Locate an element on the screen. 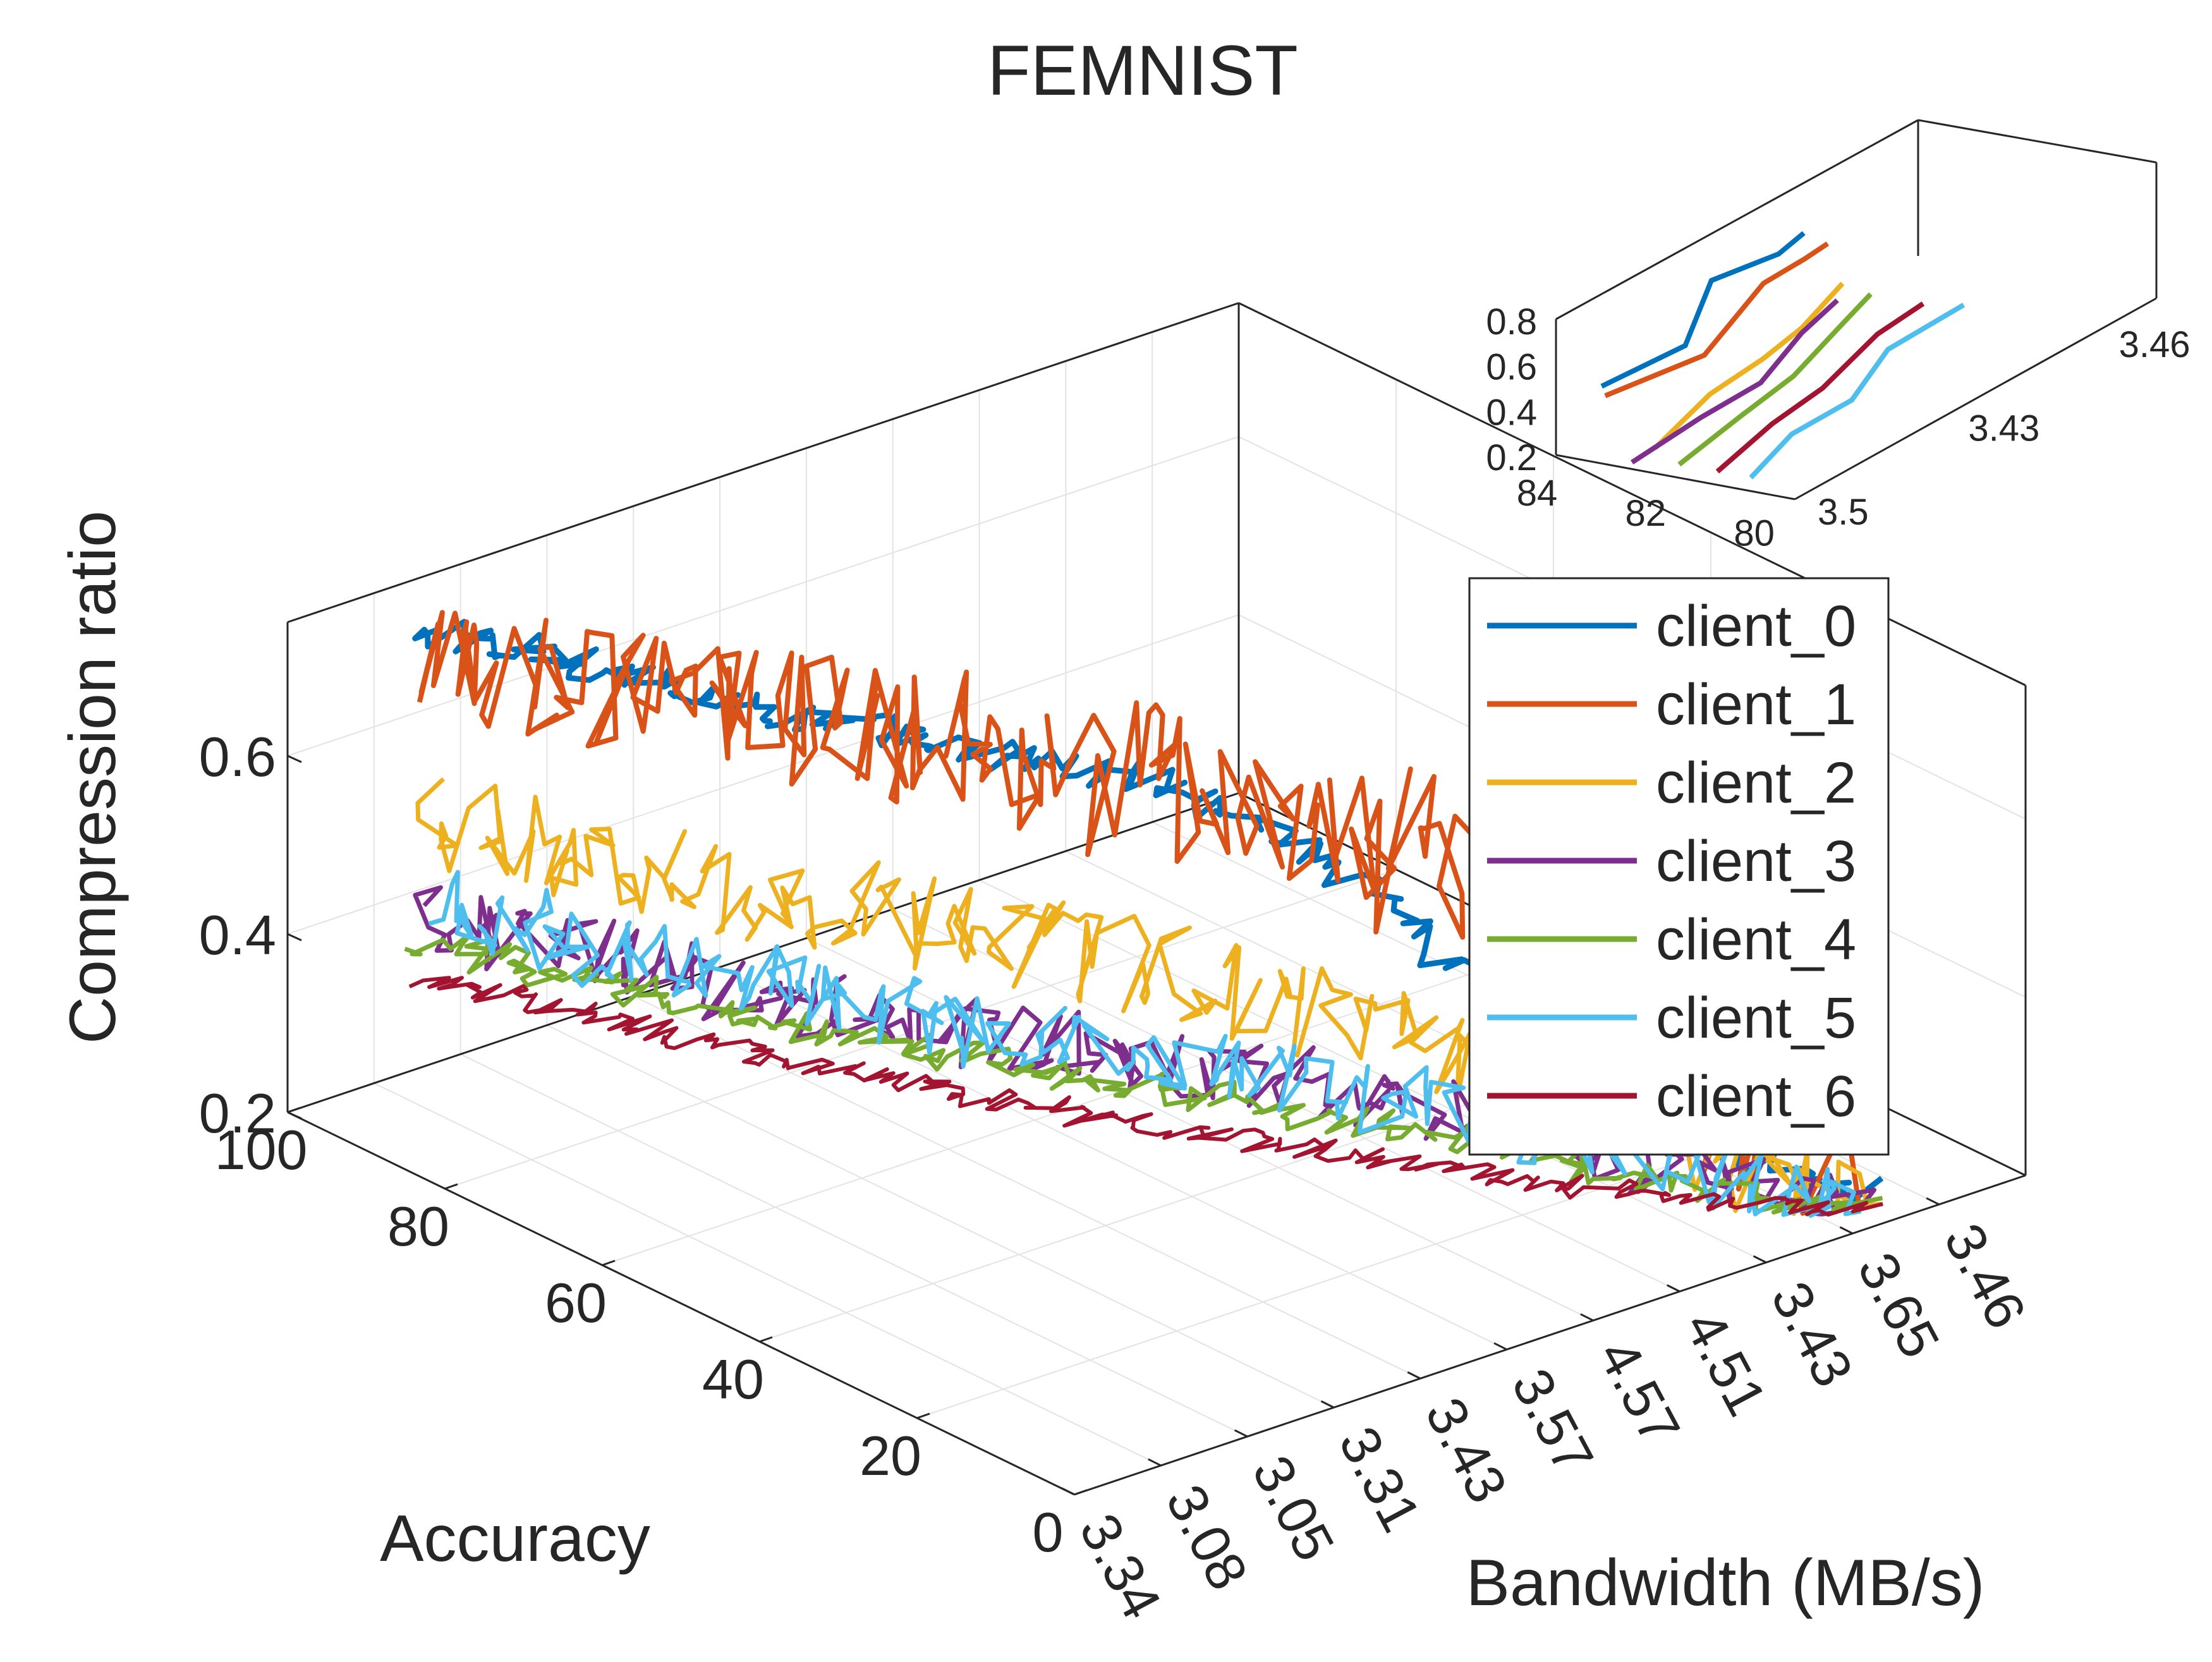  x-tick-label: 80 is located at coordinates (418, 1226).